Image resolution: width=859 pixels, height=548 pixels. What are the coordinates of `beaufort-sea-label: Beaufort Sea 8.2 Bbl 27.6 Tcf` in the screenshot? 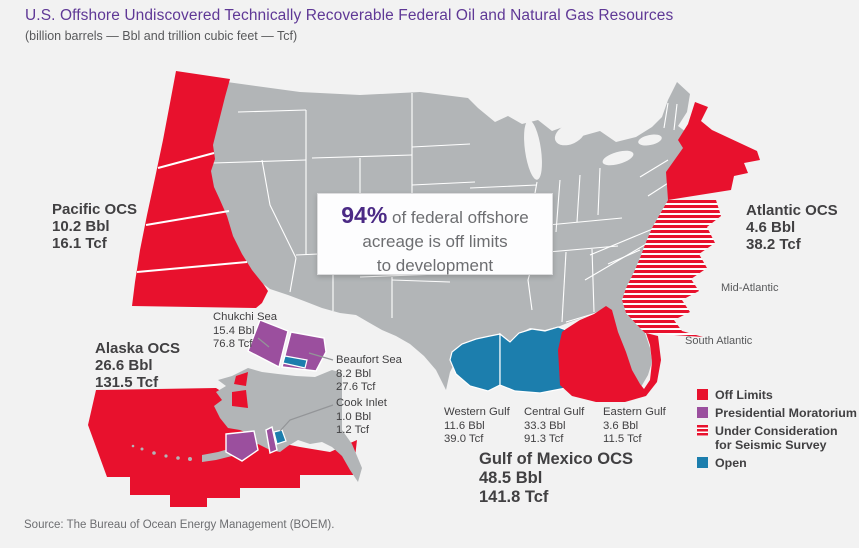 It's located at (369, 374).